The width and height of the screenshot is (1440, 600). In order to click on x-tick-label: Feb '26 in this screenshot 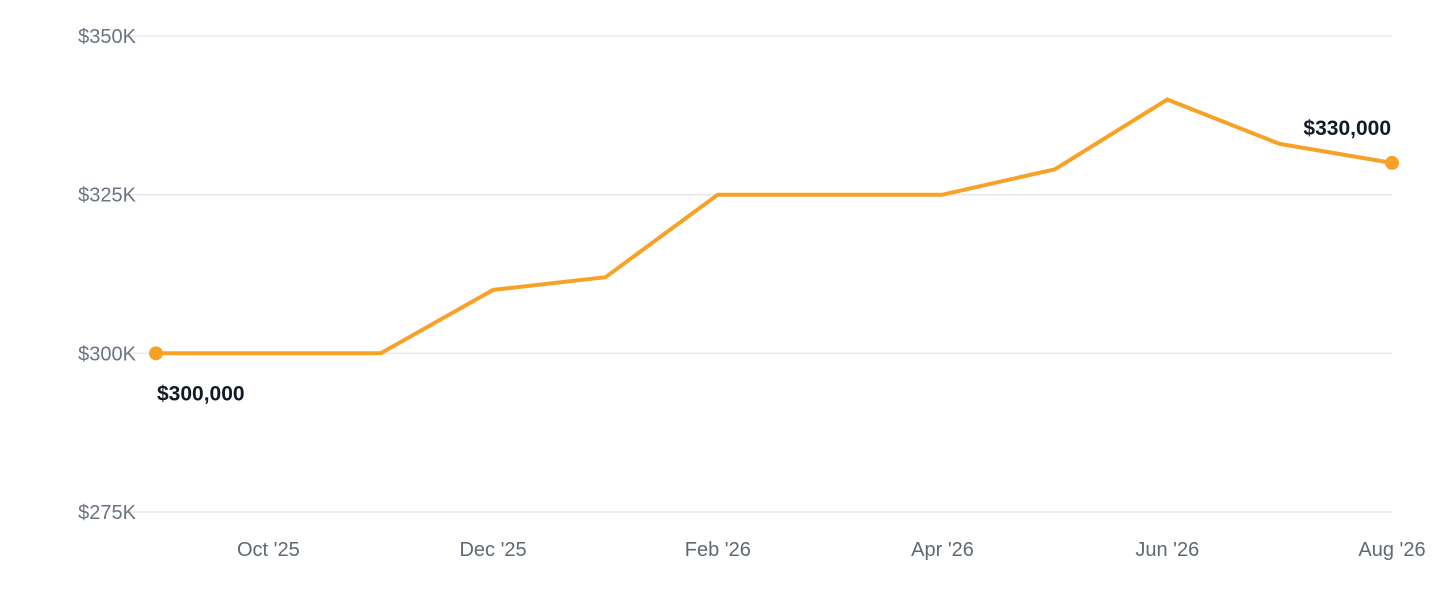, I will do `click(718, 550)`.